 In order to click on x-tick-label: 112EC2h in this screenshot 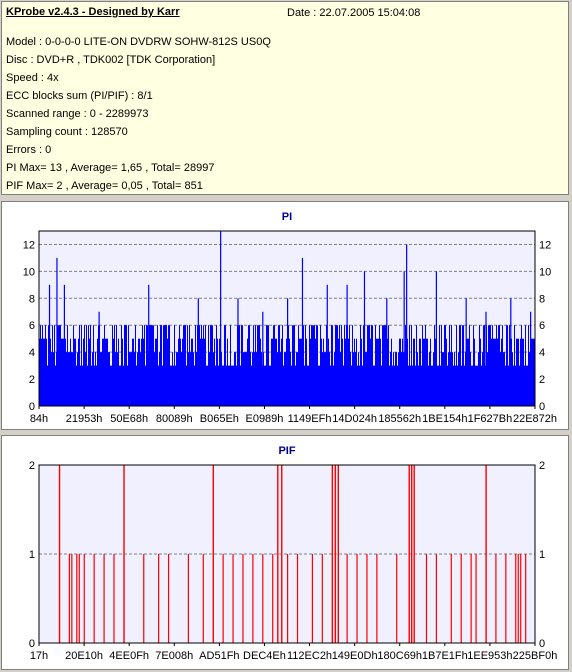, I will do `click(309, 656)`.